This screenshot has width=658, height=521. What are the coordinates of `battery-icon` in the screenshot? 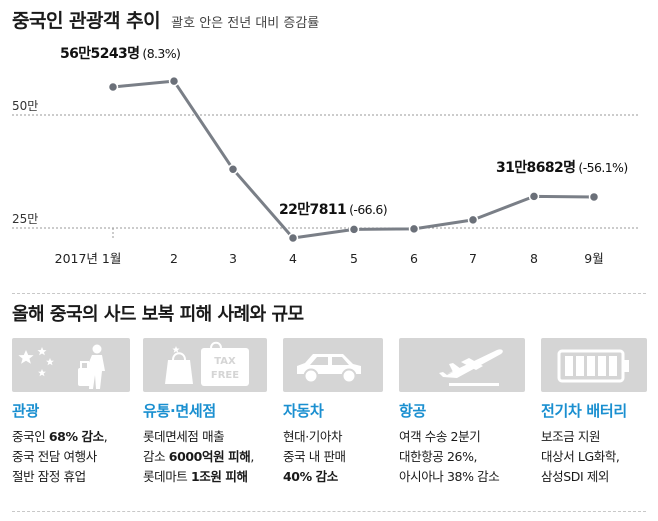 It's located at (594, 365).